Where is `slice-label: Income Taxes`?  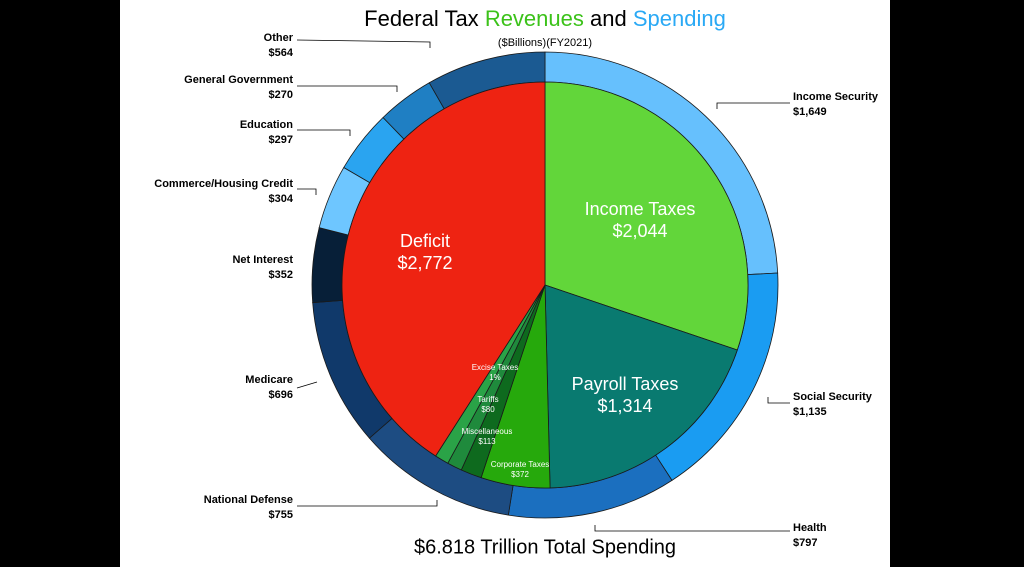
slice-label: Income Taxes is located at coordinates (640, 209).